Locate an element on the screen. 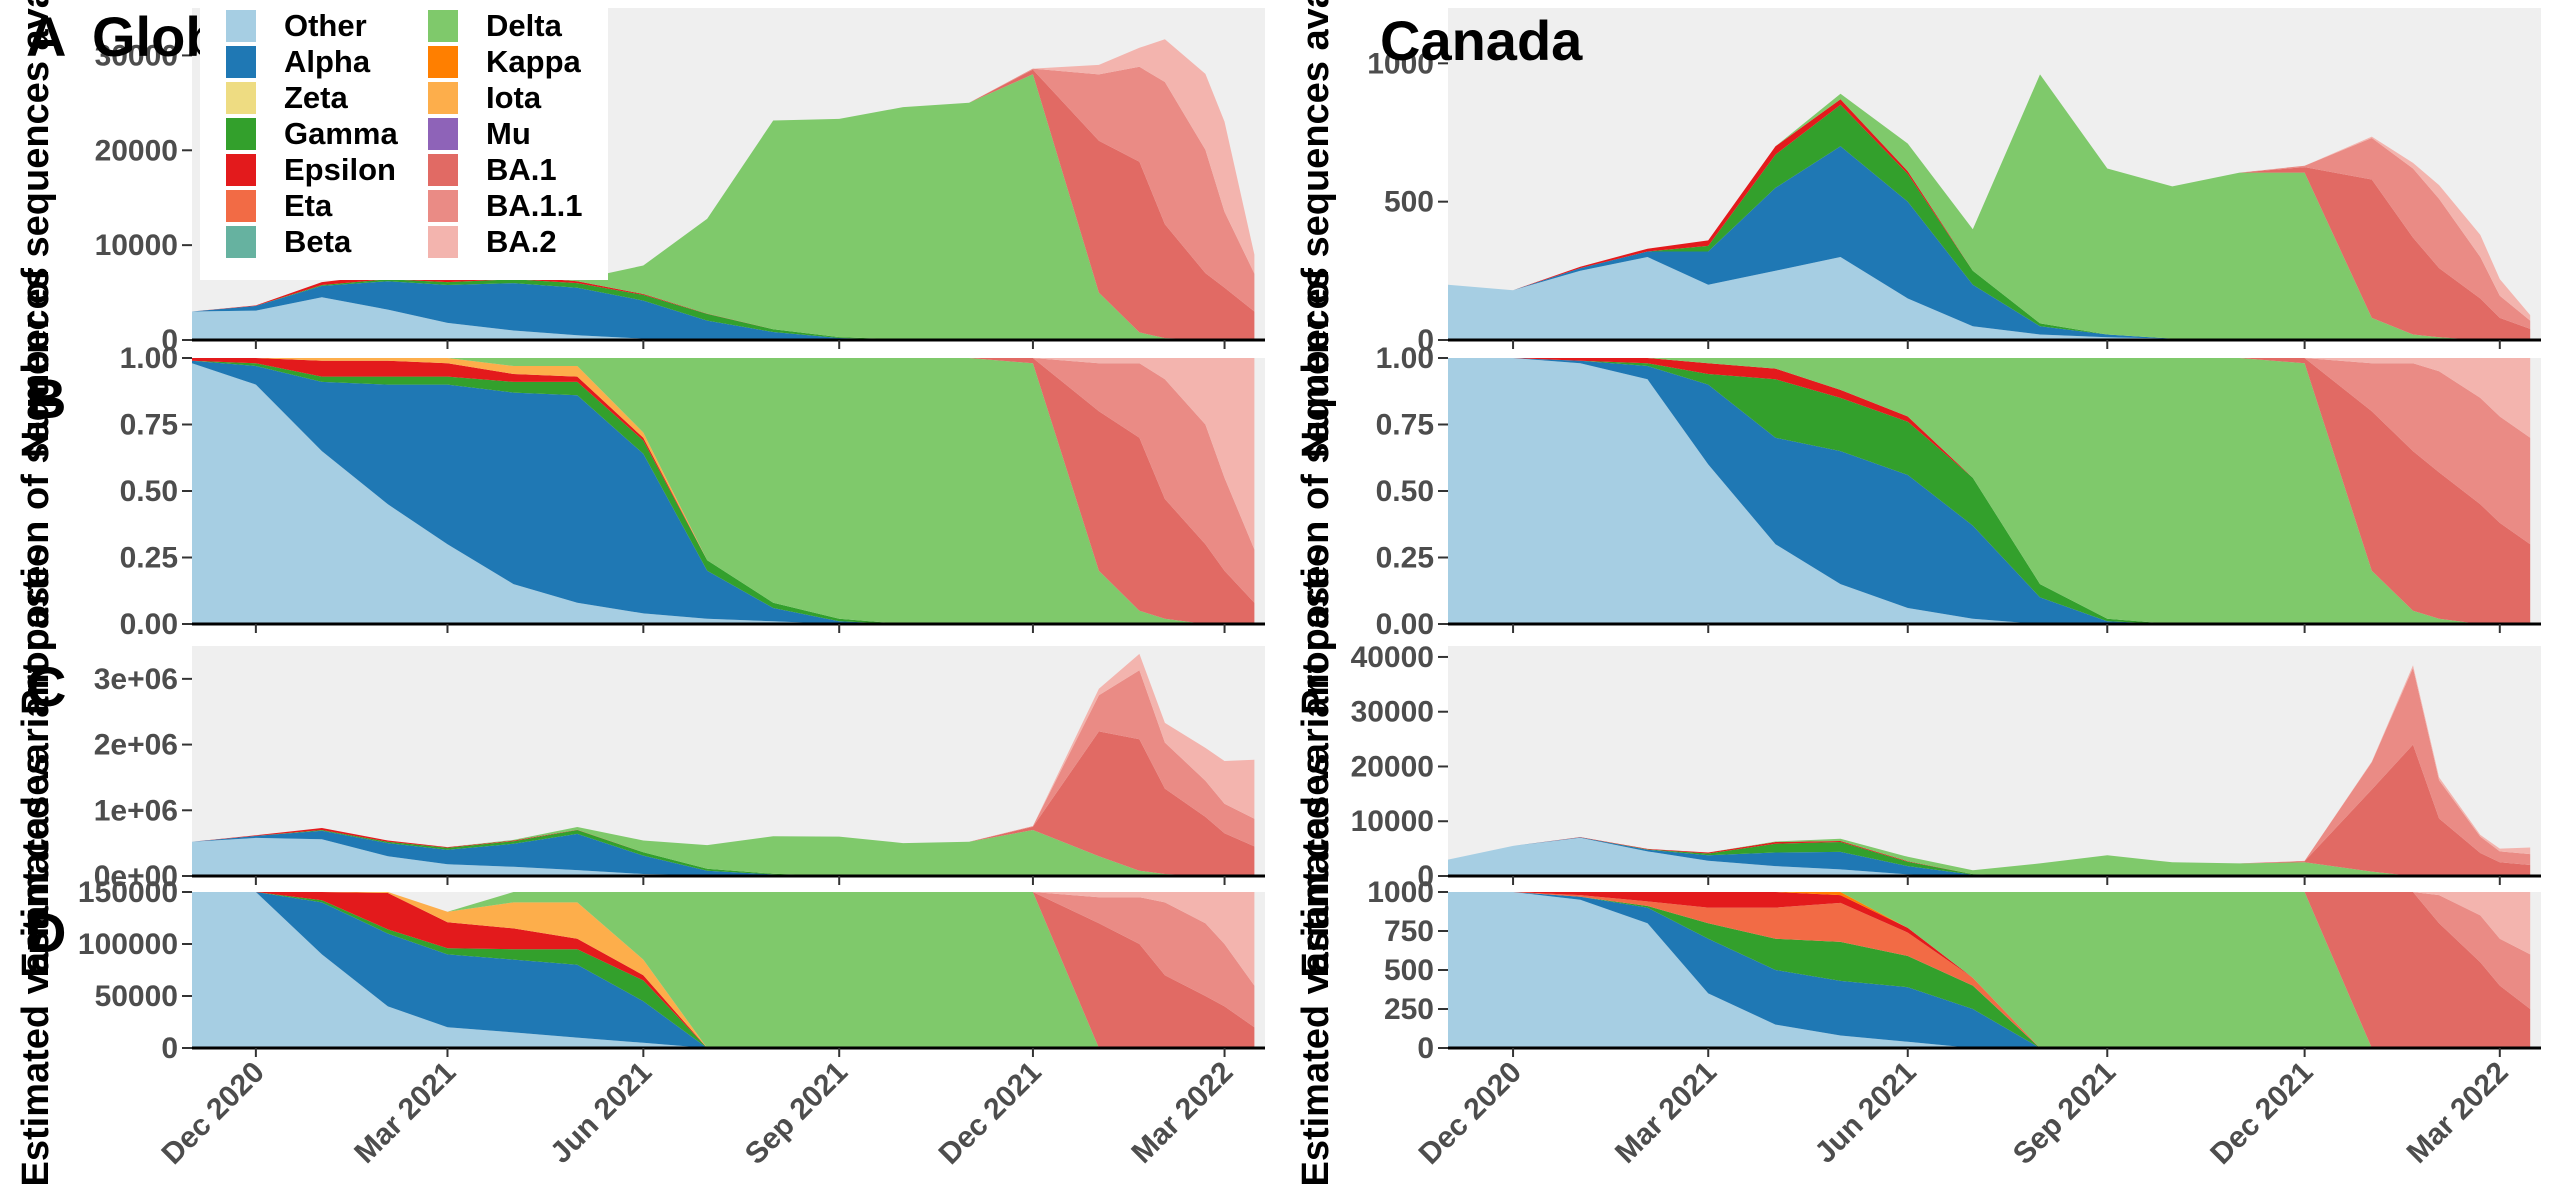 This screenshot has height=1200, width=2550. y-tick-label: 50000 is located at coordinates (136, 996).